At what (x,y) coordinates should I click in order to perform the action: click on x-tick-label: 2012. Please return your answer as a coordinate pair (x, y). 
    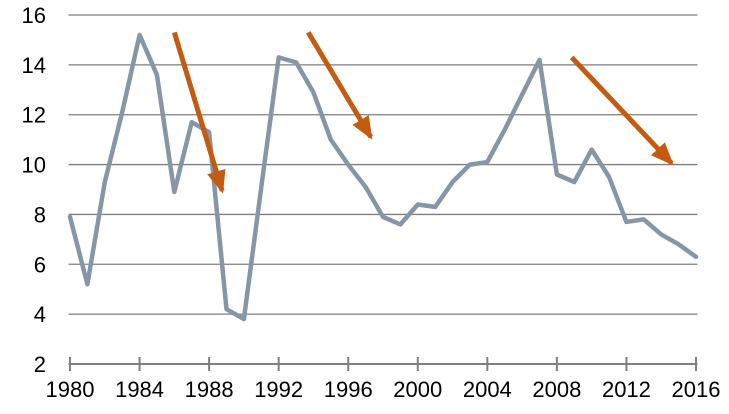
    Looking at the image, I should click on (626, 389).